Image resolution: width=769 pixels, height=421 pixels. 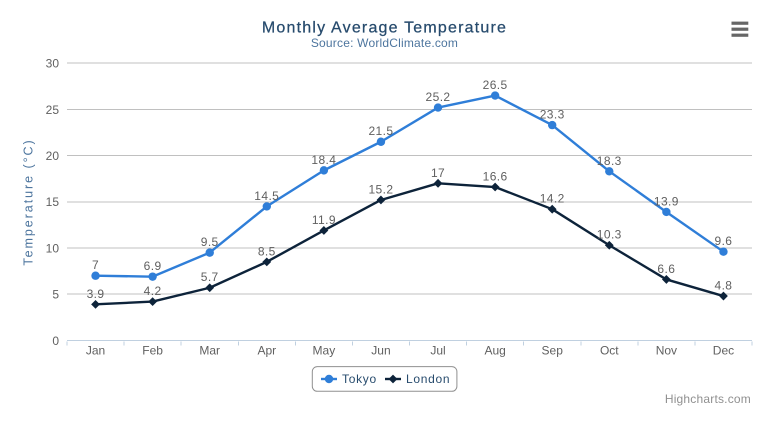 What do you see at coordinates (438, 173) in the screenshot?
I see `svg-text: 17` at bounding box center [438, 173].